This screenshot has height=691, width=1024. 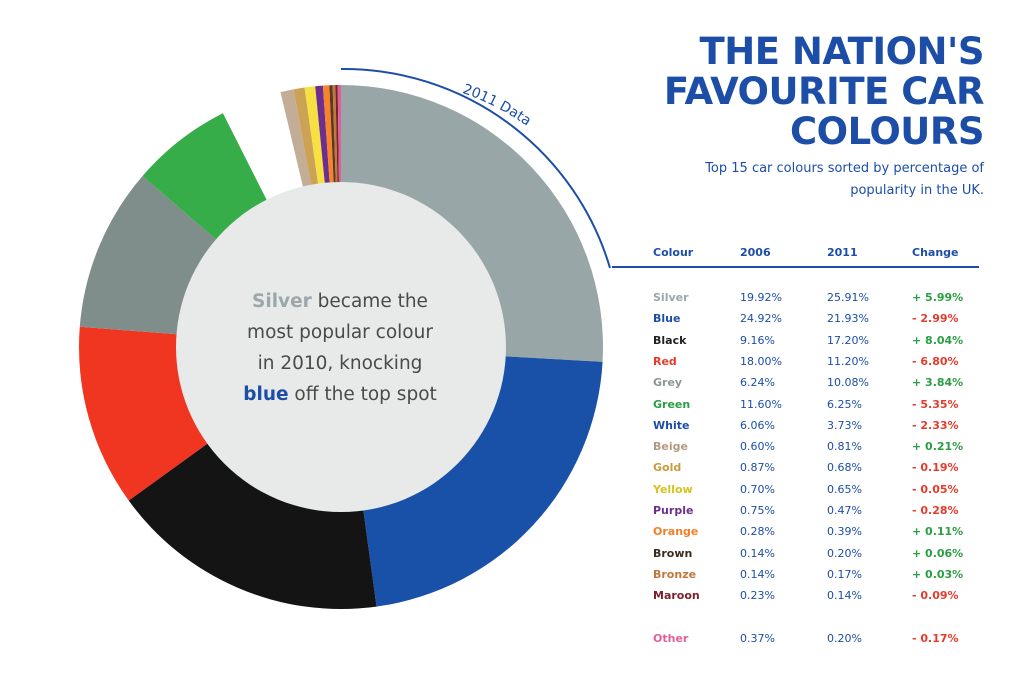 I want to click on table-row-white: White 6.06% 3.73% - 2.33%, so click(x=512, y=429).